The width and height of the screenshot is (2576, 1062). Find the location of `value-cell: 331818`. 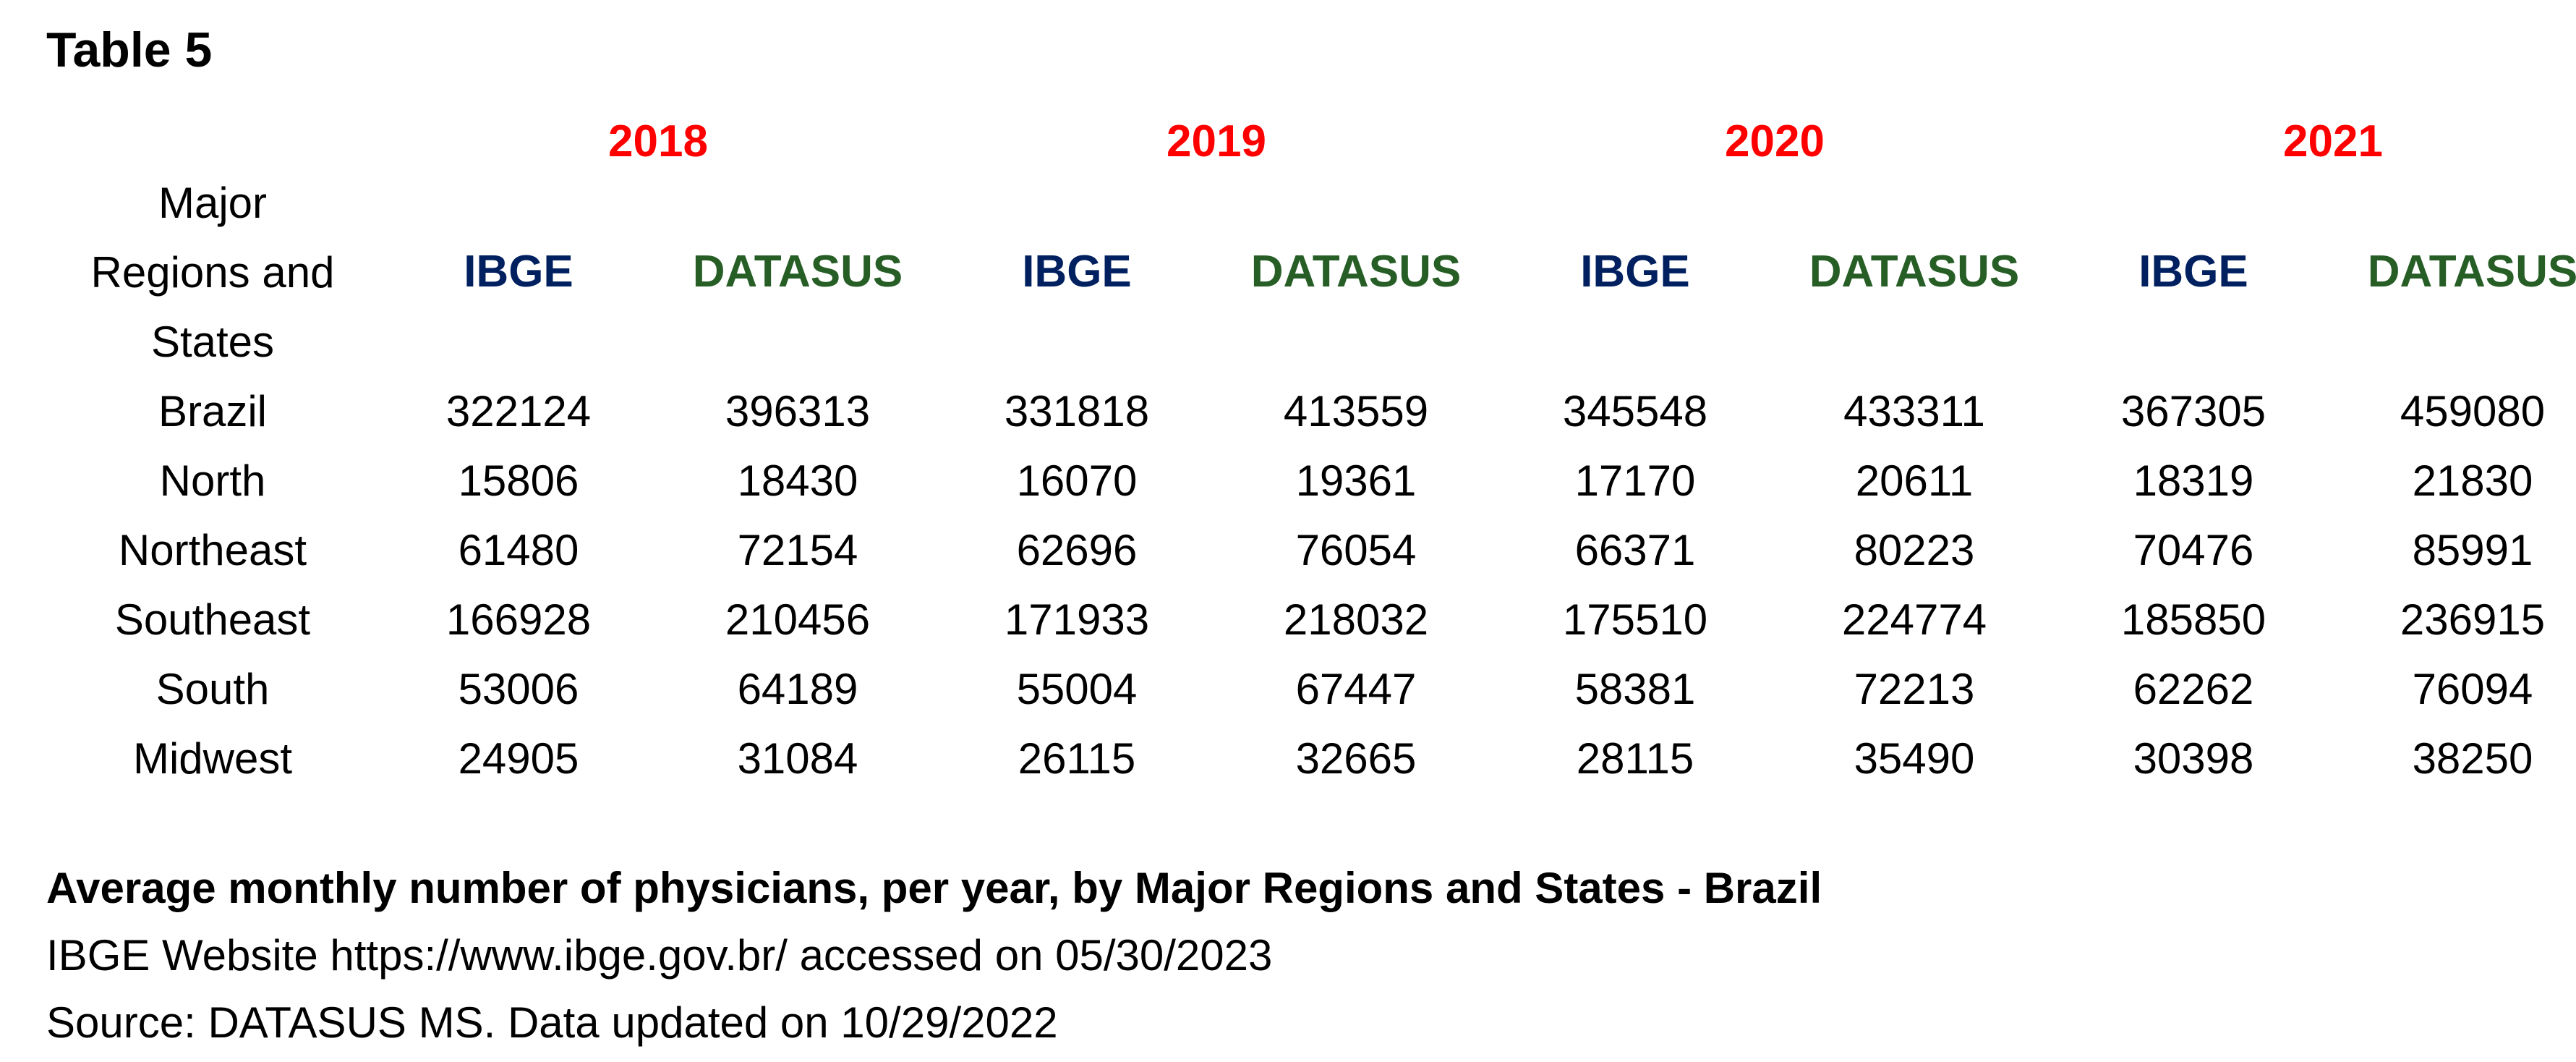

value-cell: 331818 is located at coordinates (1077, 411).